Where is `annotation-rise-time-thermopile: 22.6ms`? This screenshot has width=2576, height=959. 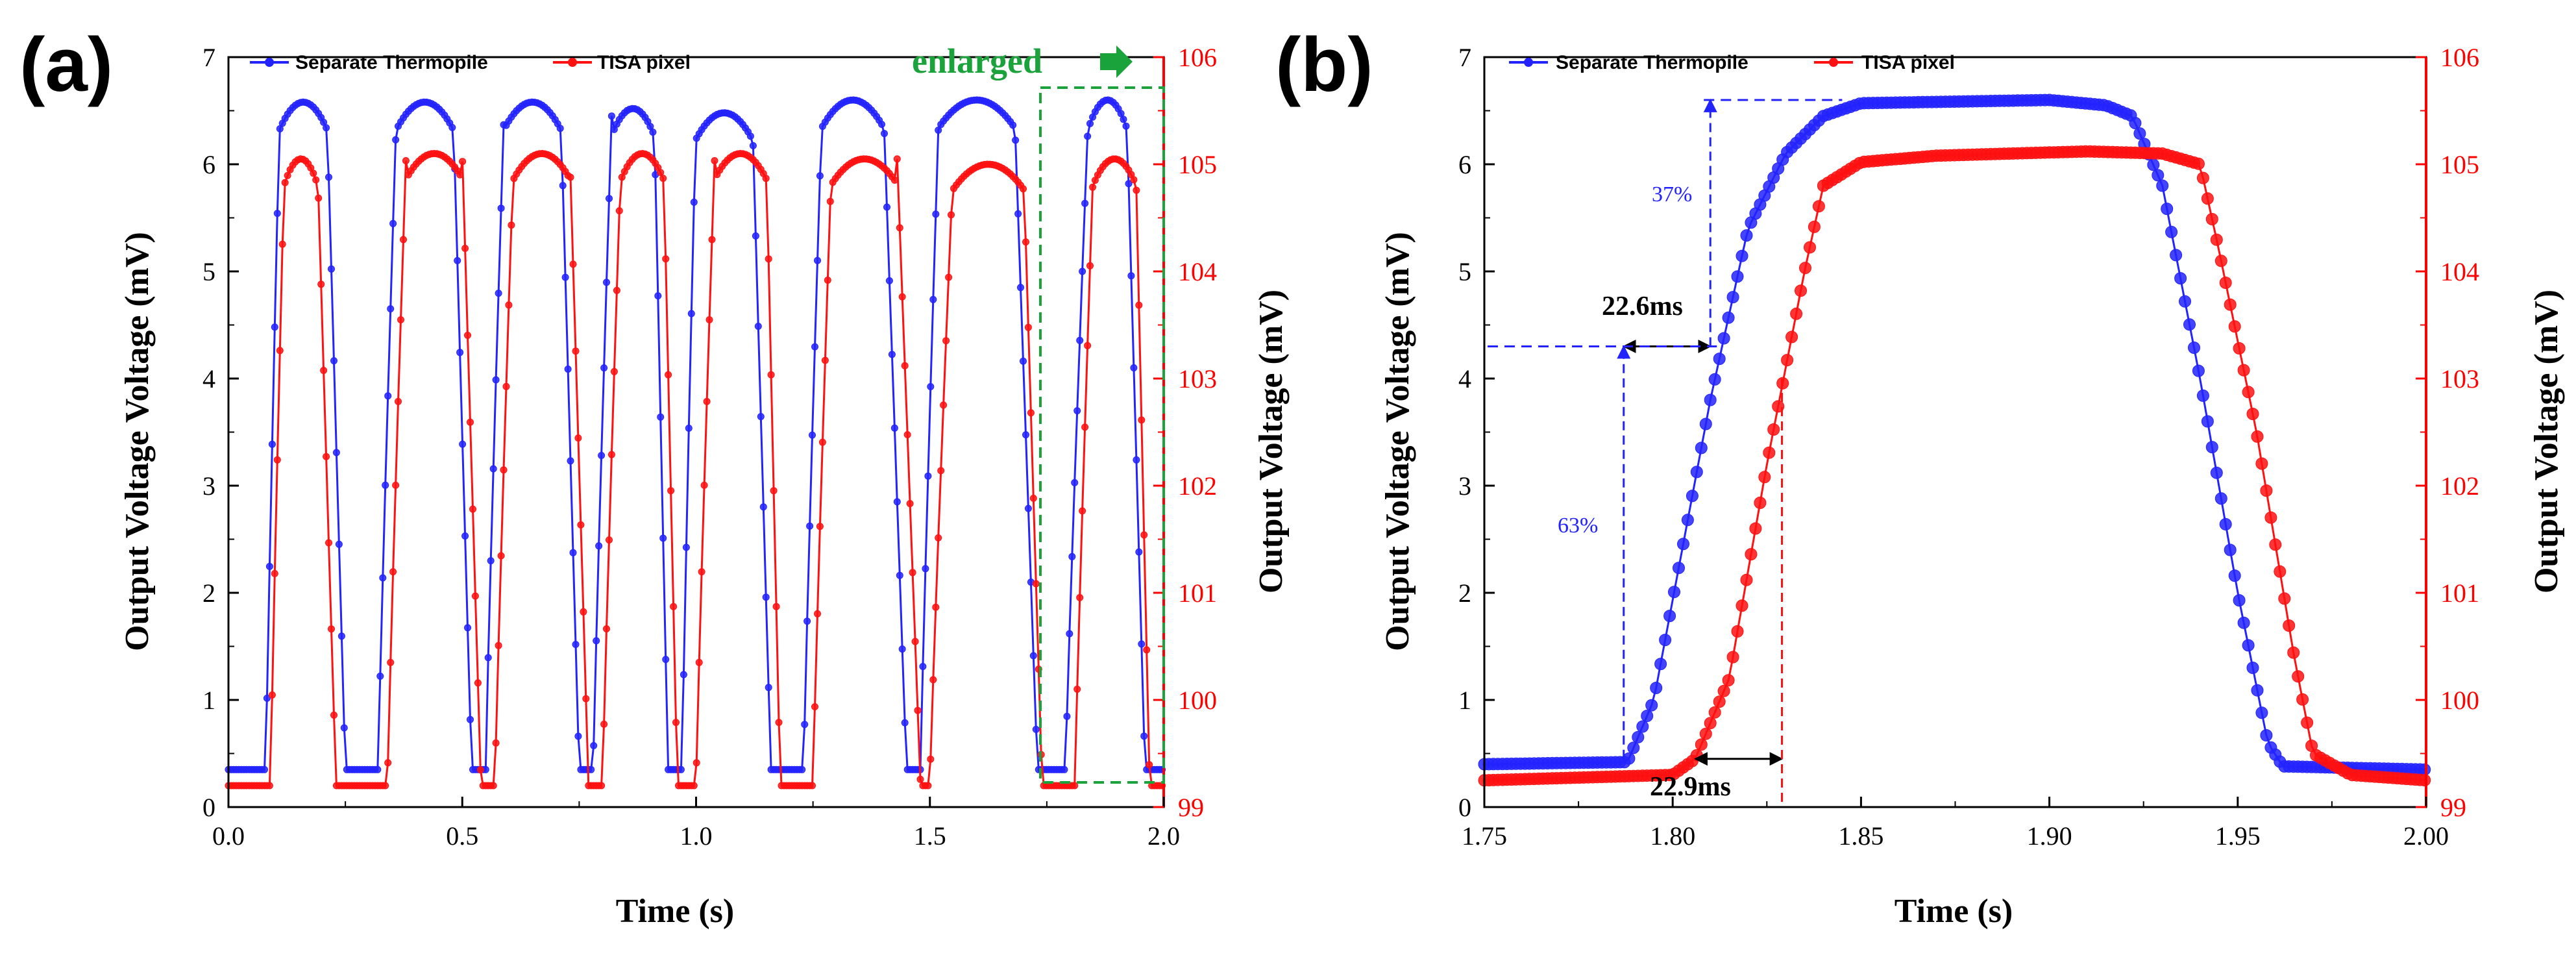
annotation-rise-time-thermopile: 22.6ms is located at coordinates (1642, 306).